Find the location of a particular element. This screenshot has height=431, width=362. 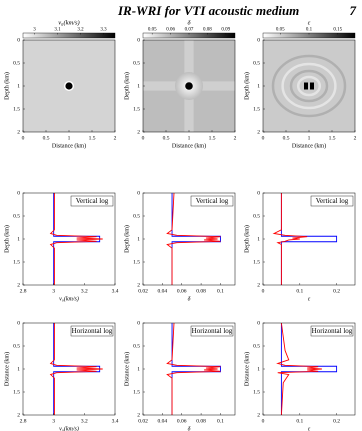

colorbar-tick-label: 0.06 is located at coordinates (170, 30).